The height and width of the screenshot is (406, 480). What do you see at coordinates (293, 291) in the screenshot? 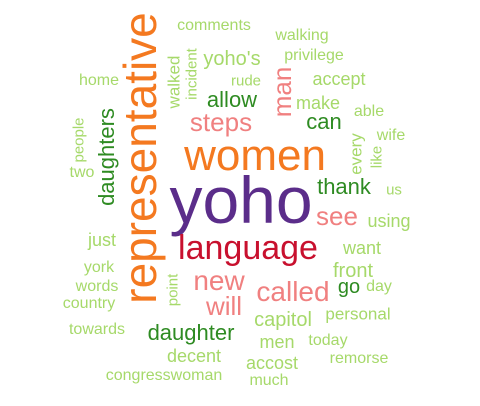
I see `word-called: called` at bounding box center [293, 291].